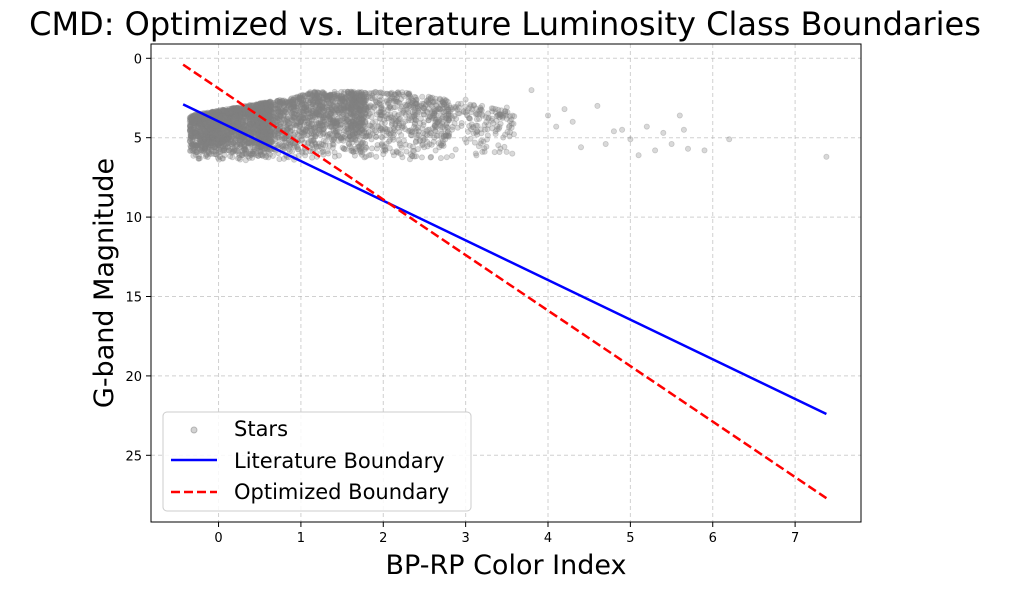 The image size is (1011, 589). What do you see at coordinates (218, 538) in the screenshot?
I see `x-tick-label: 0` at bounding box center [218, 538].